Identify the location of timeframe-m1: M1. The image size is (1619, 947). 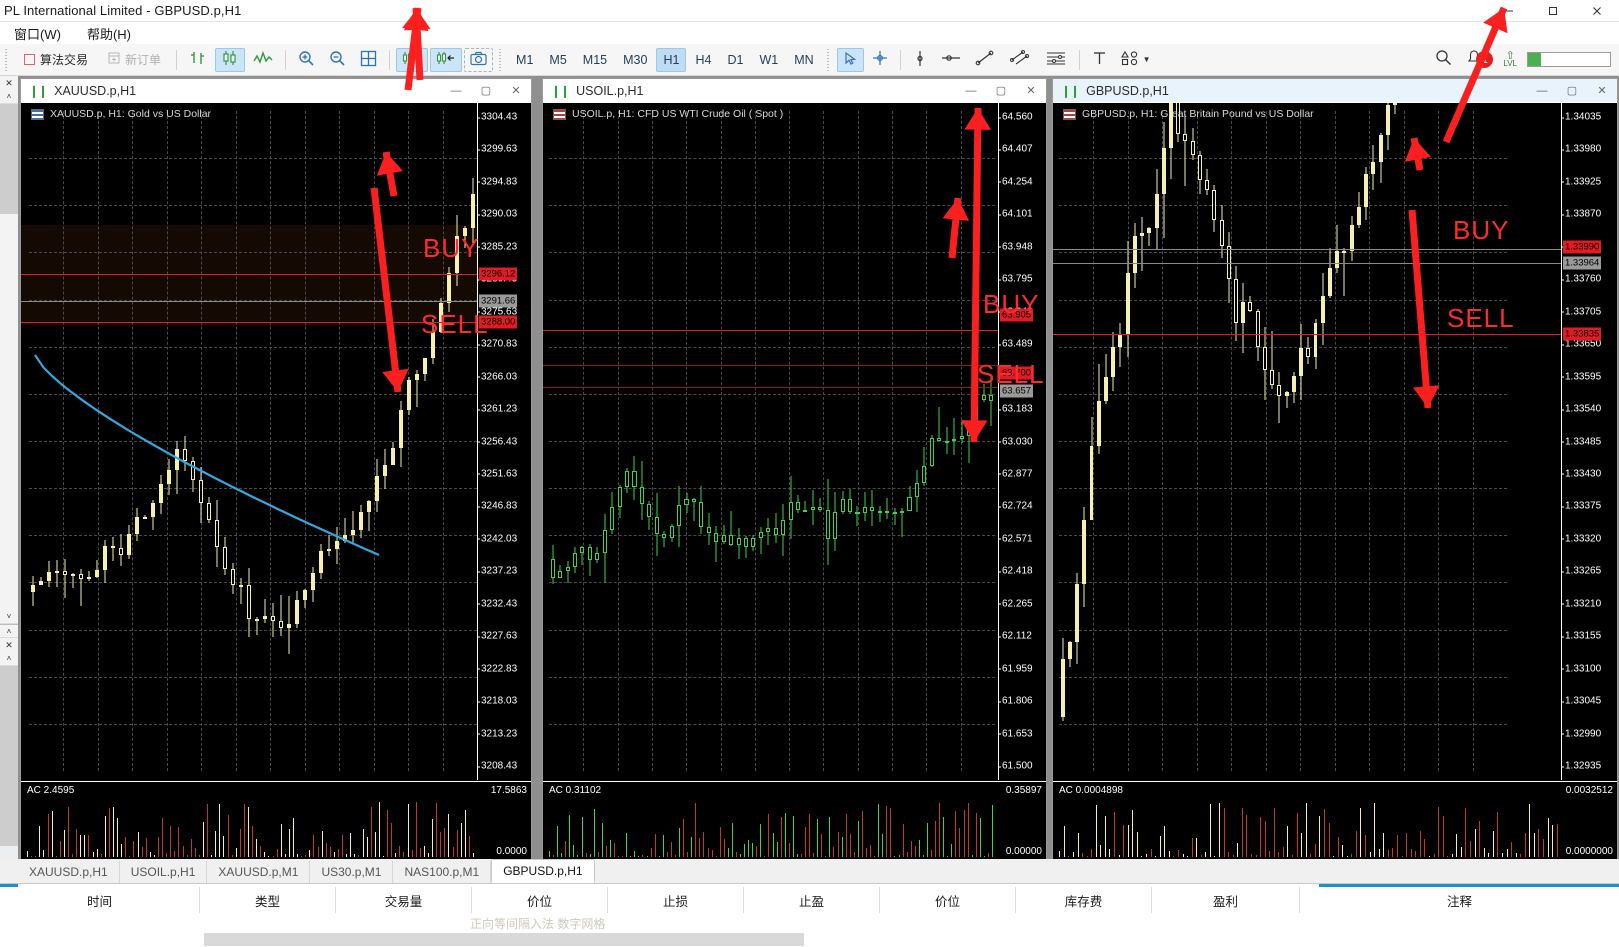
(525, 59).